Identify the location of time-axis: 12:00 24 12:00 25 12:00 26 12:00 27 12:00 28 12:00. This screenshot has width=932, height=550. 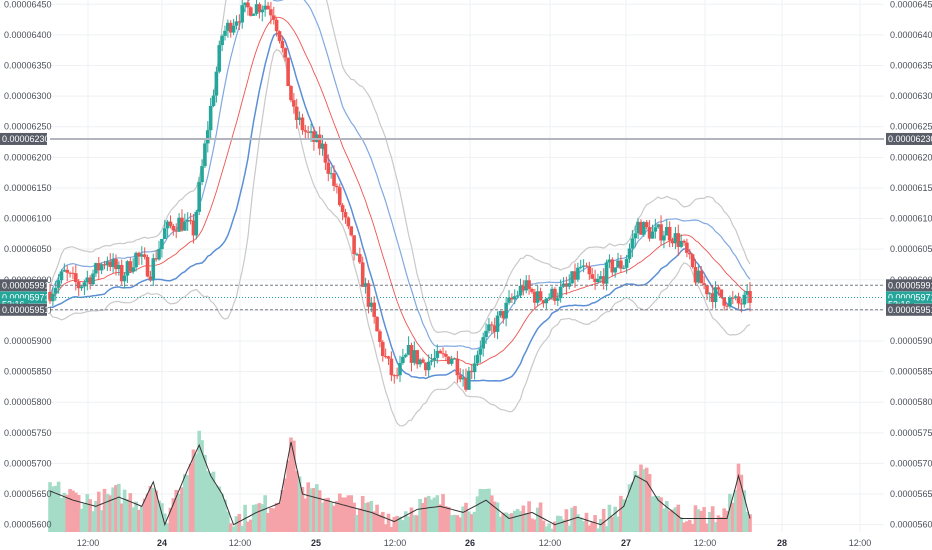
(474, 543).